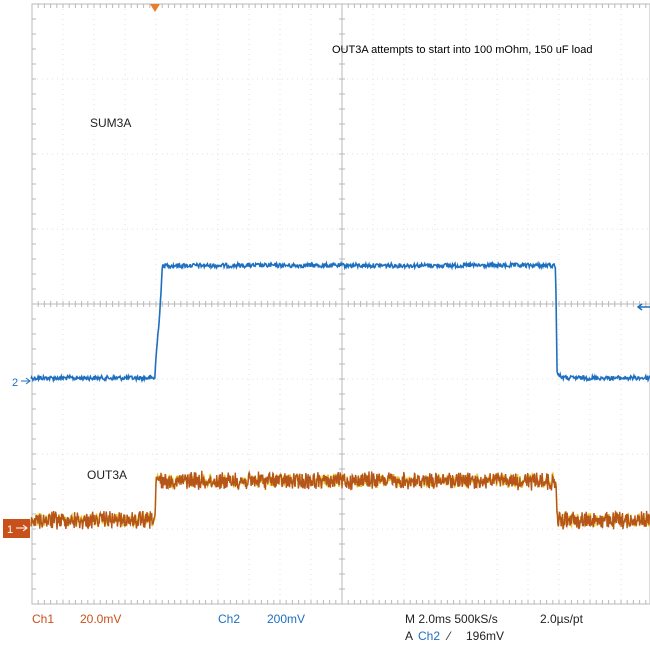 This screenshot has width=650, height=648. Describe the element at coordinates (340, 499) in the screenshot. I see `trace-out3a` at that location.